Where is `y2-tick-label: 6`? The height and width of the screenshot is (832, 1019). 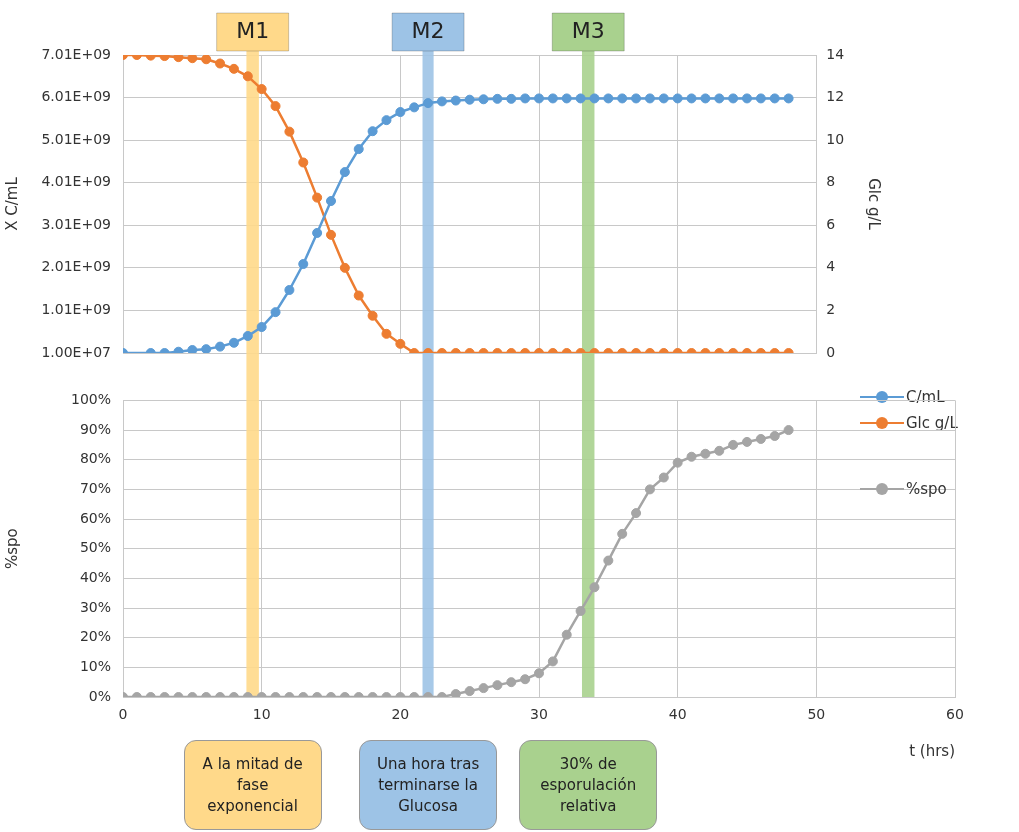
y2-tick-label: 6 is located at coordinates (831, 223).